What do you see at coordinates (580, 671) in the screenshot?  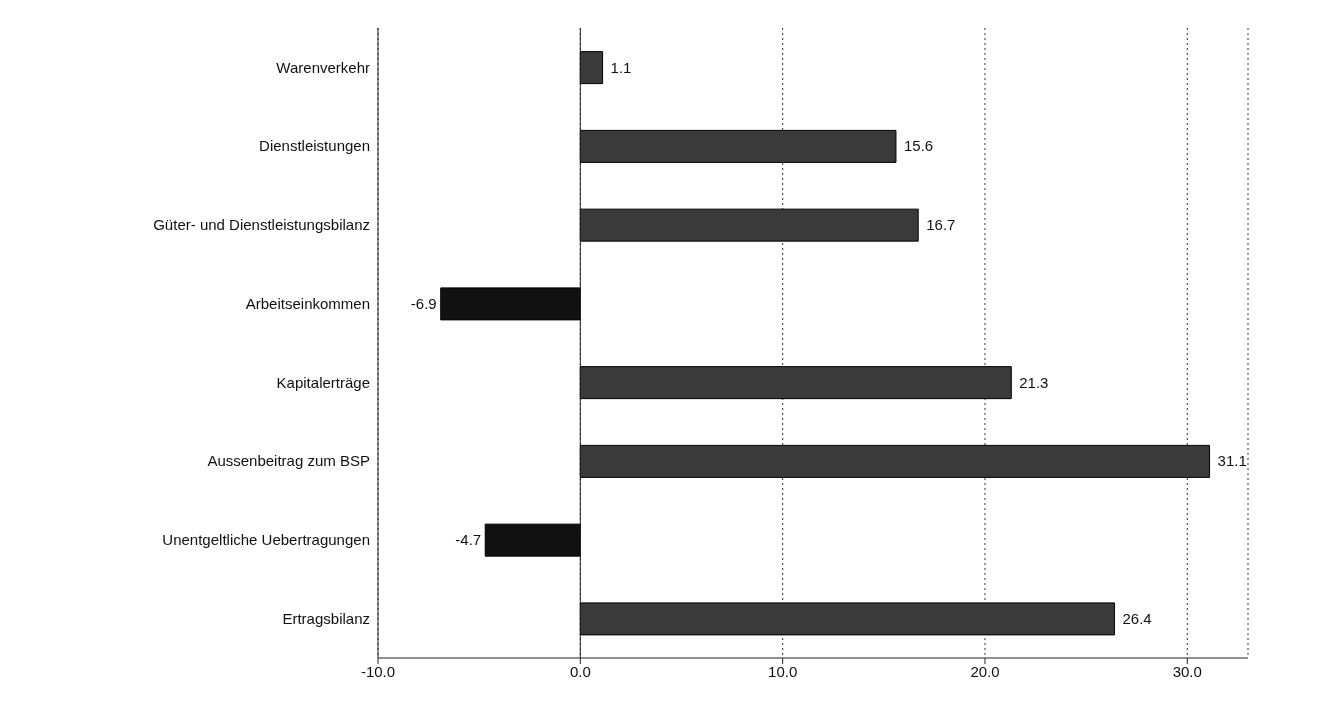 I see `x-tick-label: 0.0` at bounding box center [580, 671].